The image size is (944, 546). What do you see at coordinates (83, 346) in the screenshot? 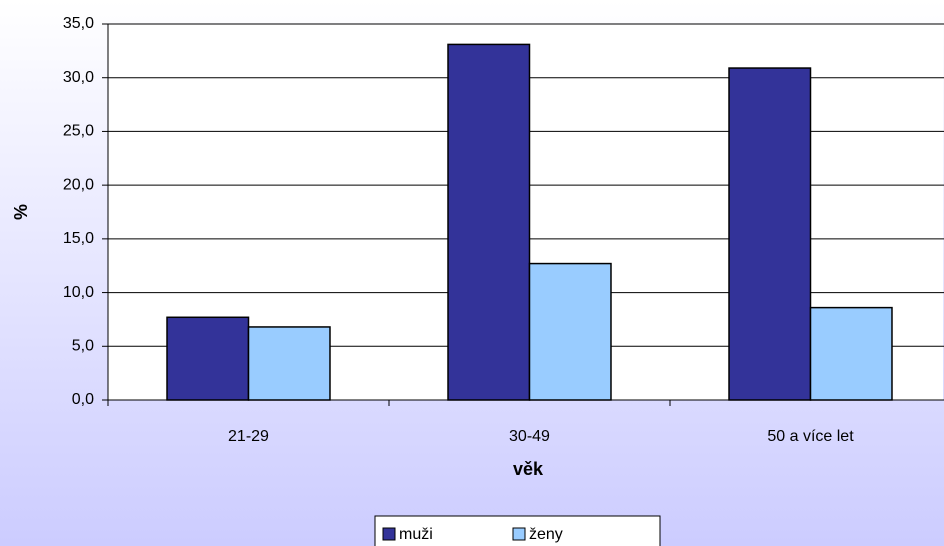
I see `y-tick-label: 5,0` at bounding box center [83, 346].